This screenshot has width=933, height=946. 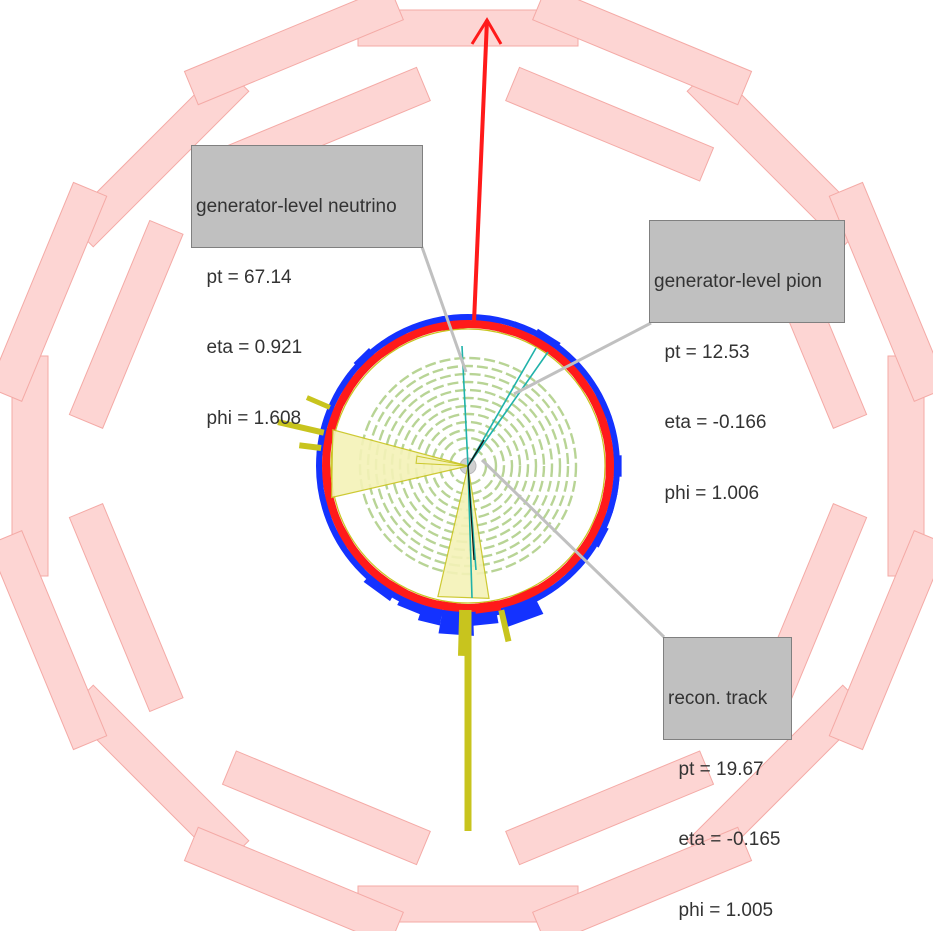 I want to click on label-connectors, so click(x=543, y=442).